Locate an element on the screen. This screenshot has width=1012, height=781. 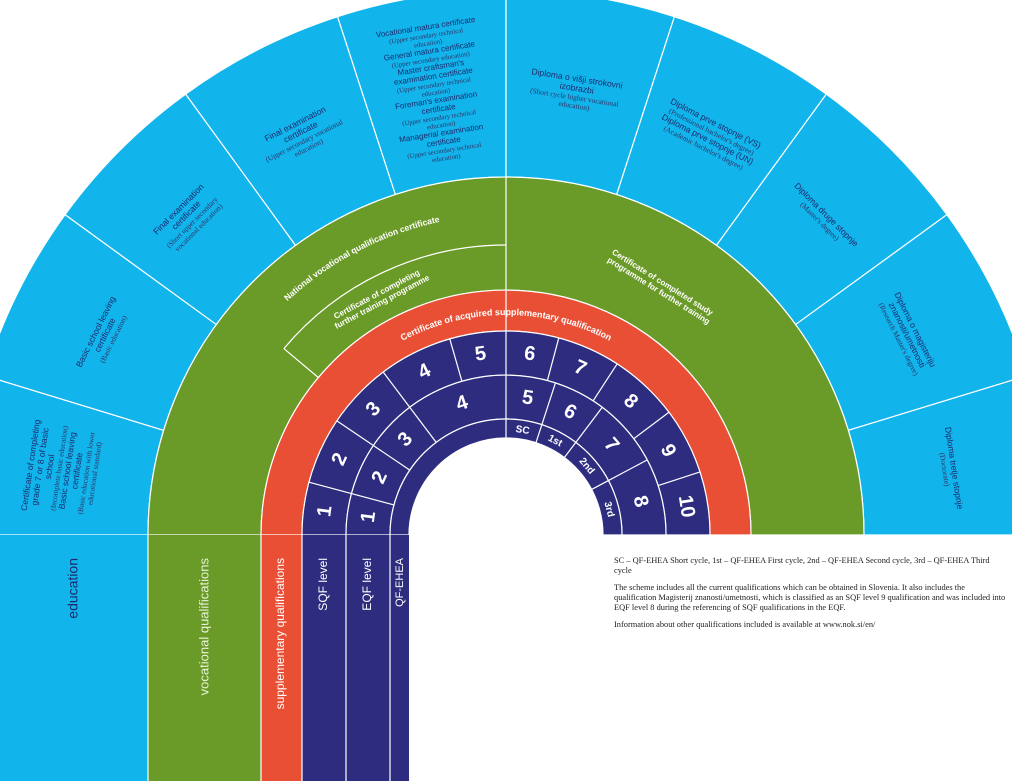
legend-education: education is located at coordinates (73, 588).